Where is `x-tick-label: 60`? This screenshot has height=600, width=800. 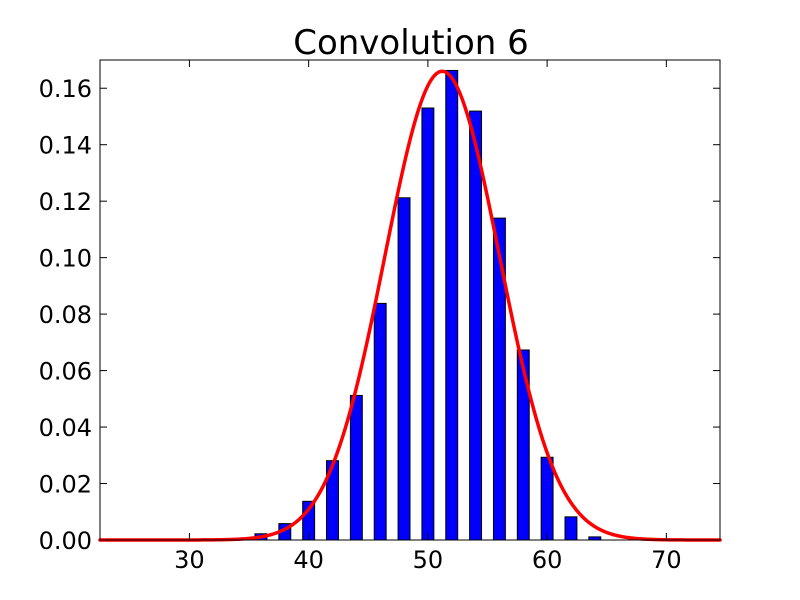 x-tick-label: 60 is located at coordinates (547, 560).